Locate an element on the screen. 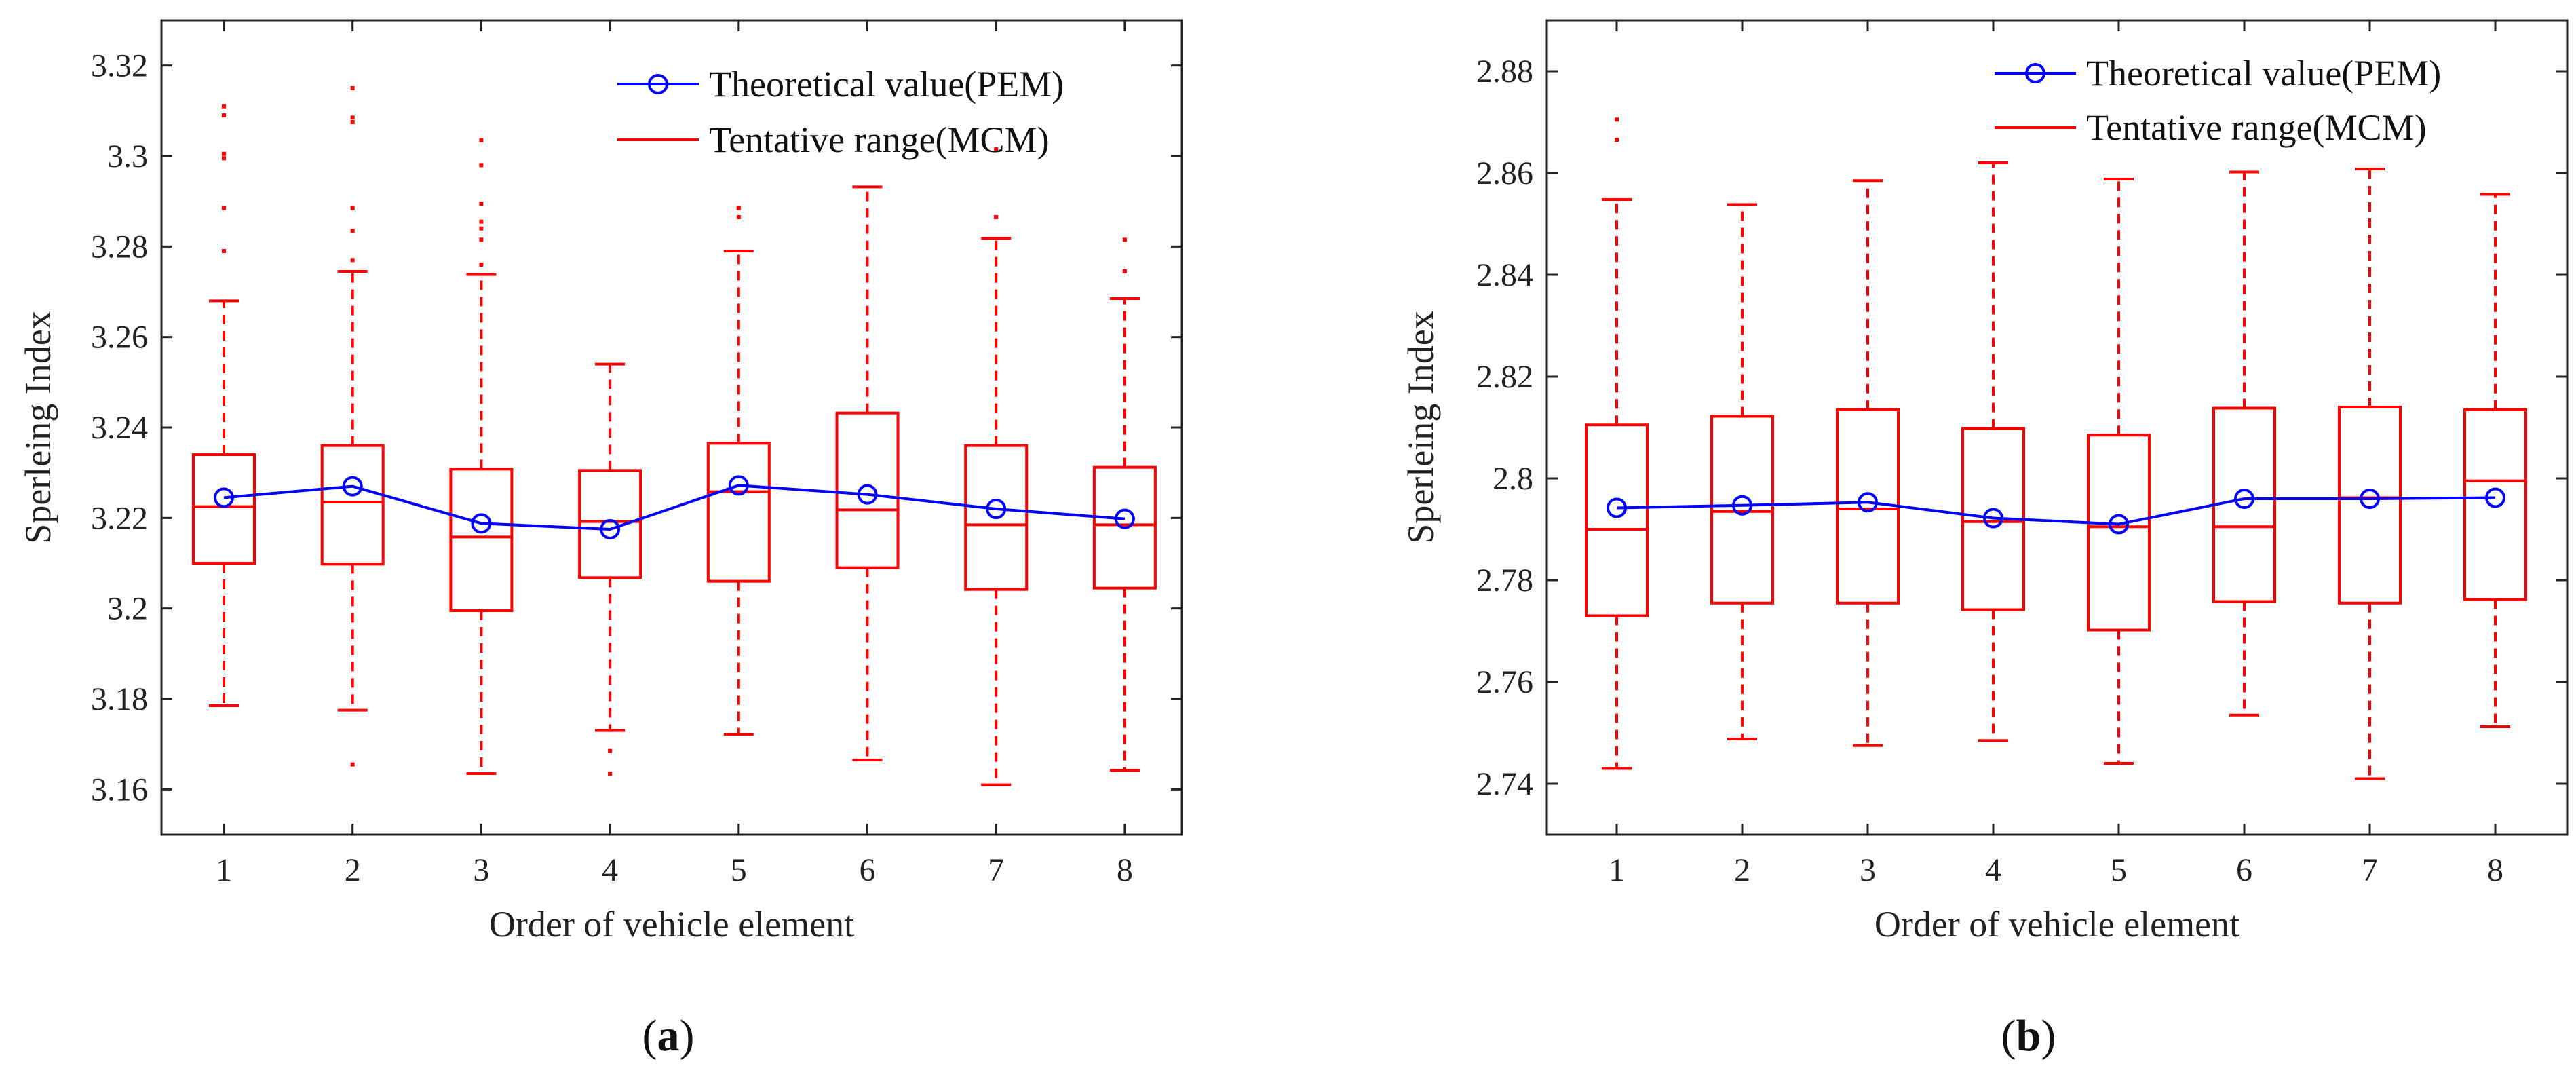 The height and width of the screenshot is (1066, 2576). panel-b-theoretical-line is located at coordinates (2056, 511).